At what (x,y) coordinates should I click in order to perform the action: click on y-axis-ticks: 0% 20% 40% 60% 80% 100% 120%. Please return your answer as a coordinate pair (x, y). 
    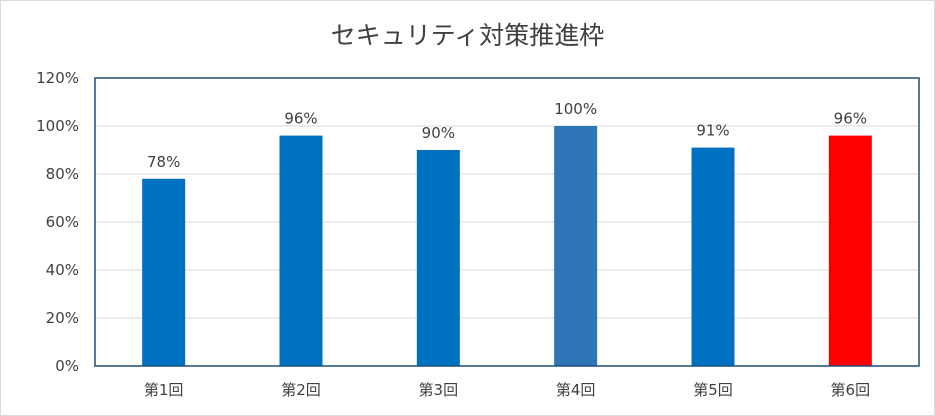
    Looking at the image, I should click on (57, 222).